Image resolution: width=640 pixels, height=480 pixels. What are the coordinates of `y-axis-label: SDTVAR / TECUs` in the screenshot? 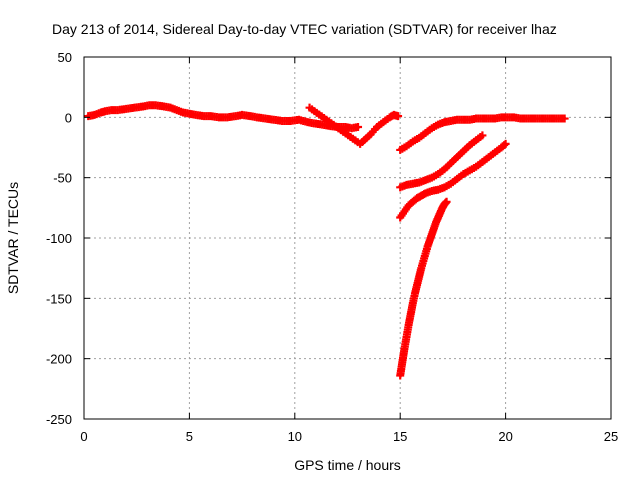 It's located at (13, 238).